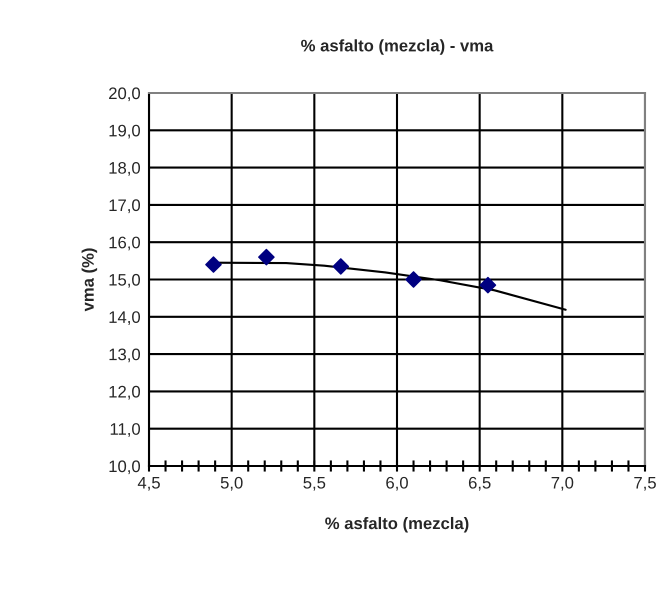  Describe the element at coordinates (397, 47) in the screenshot. I see `chart-title: % asfalto (mezcla) - vma` at that location.